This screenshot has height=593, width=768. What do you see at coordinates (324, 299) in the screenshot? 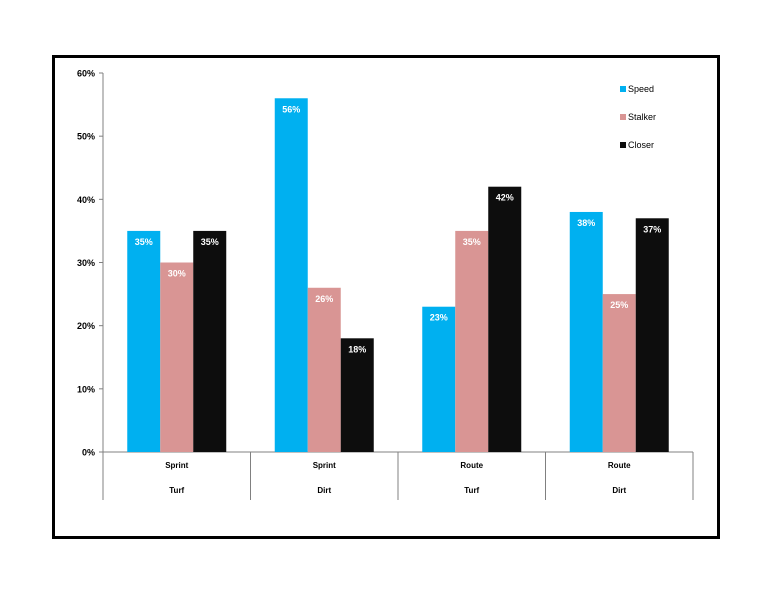
I see `data-label: 26%` at bounding box center [324, 299].